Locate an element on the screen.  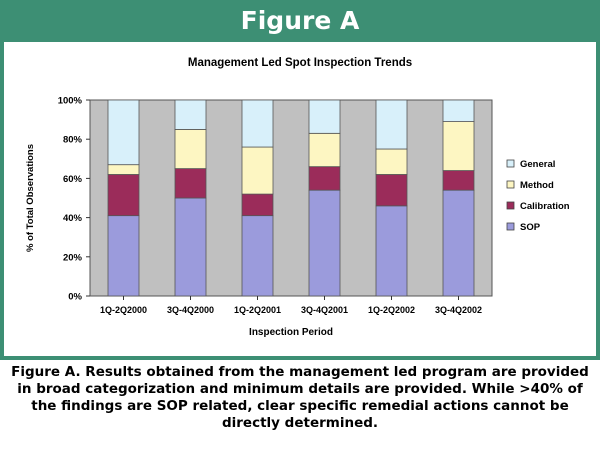
legend-swatch-general is located at coordinates (510, 163).